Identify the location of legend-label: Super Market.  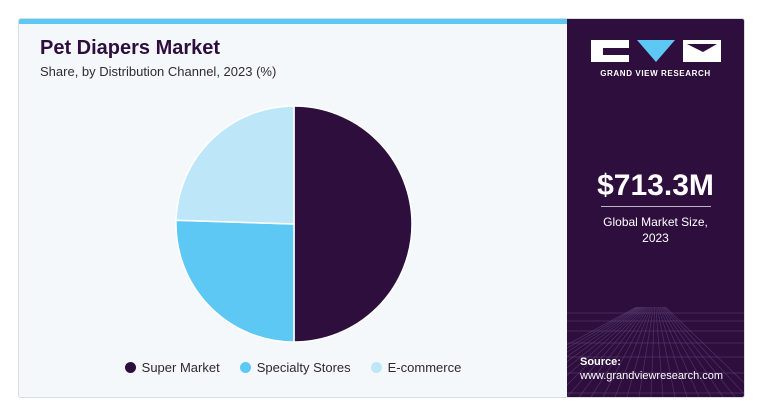
(180, 367).